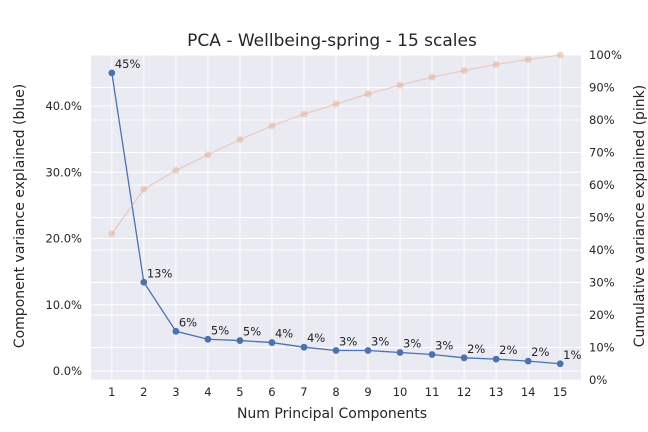 The height and width of the screenshot is (432, 648). I want to click on x-axis-label: Num Principal Components, so click(332, 414).